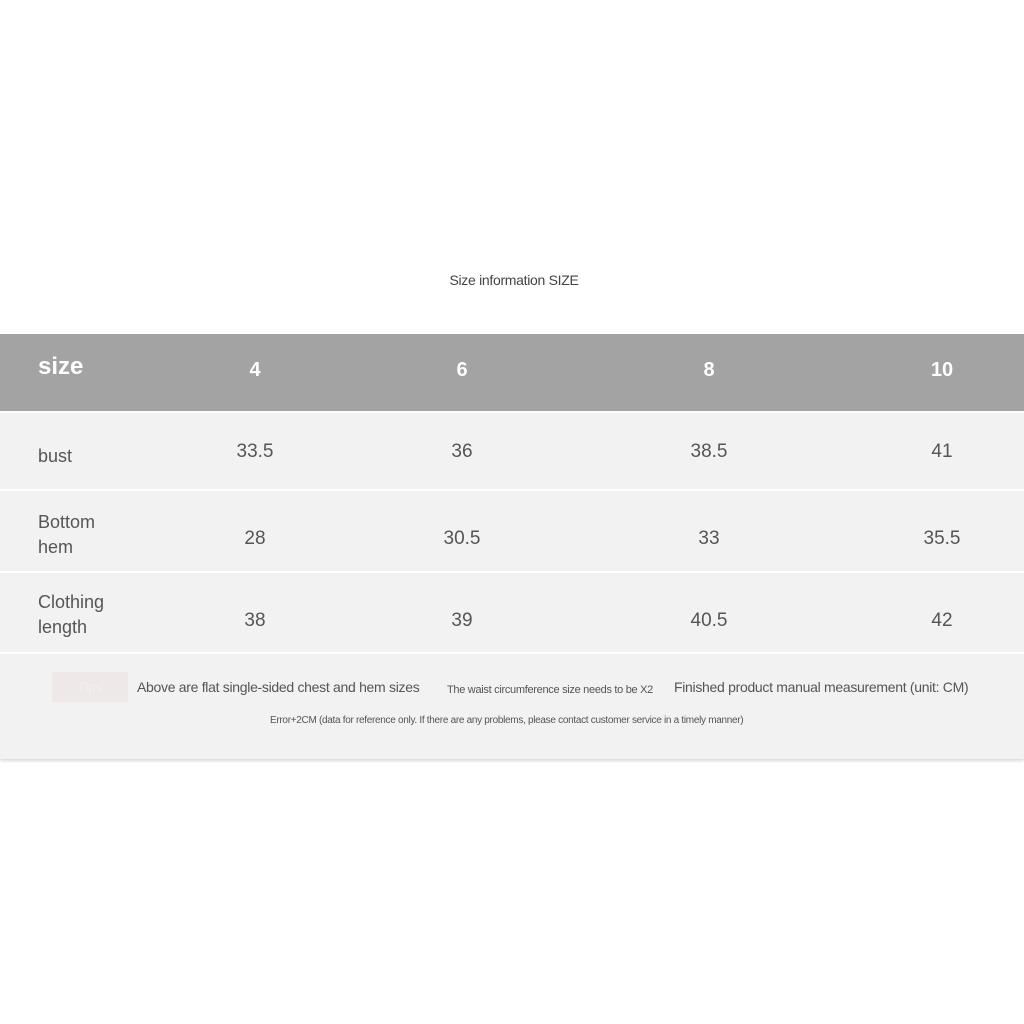  I want to click on table-cell: 36, so click(462, 451).